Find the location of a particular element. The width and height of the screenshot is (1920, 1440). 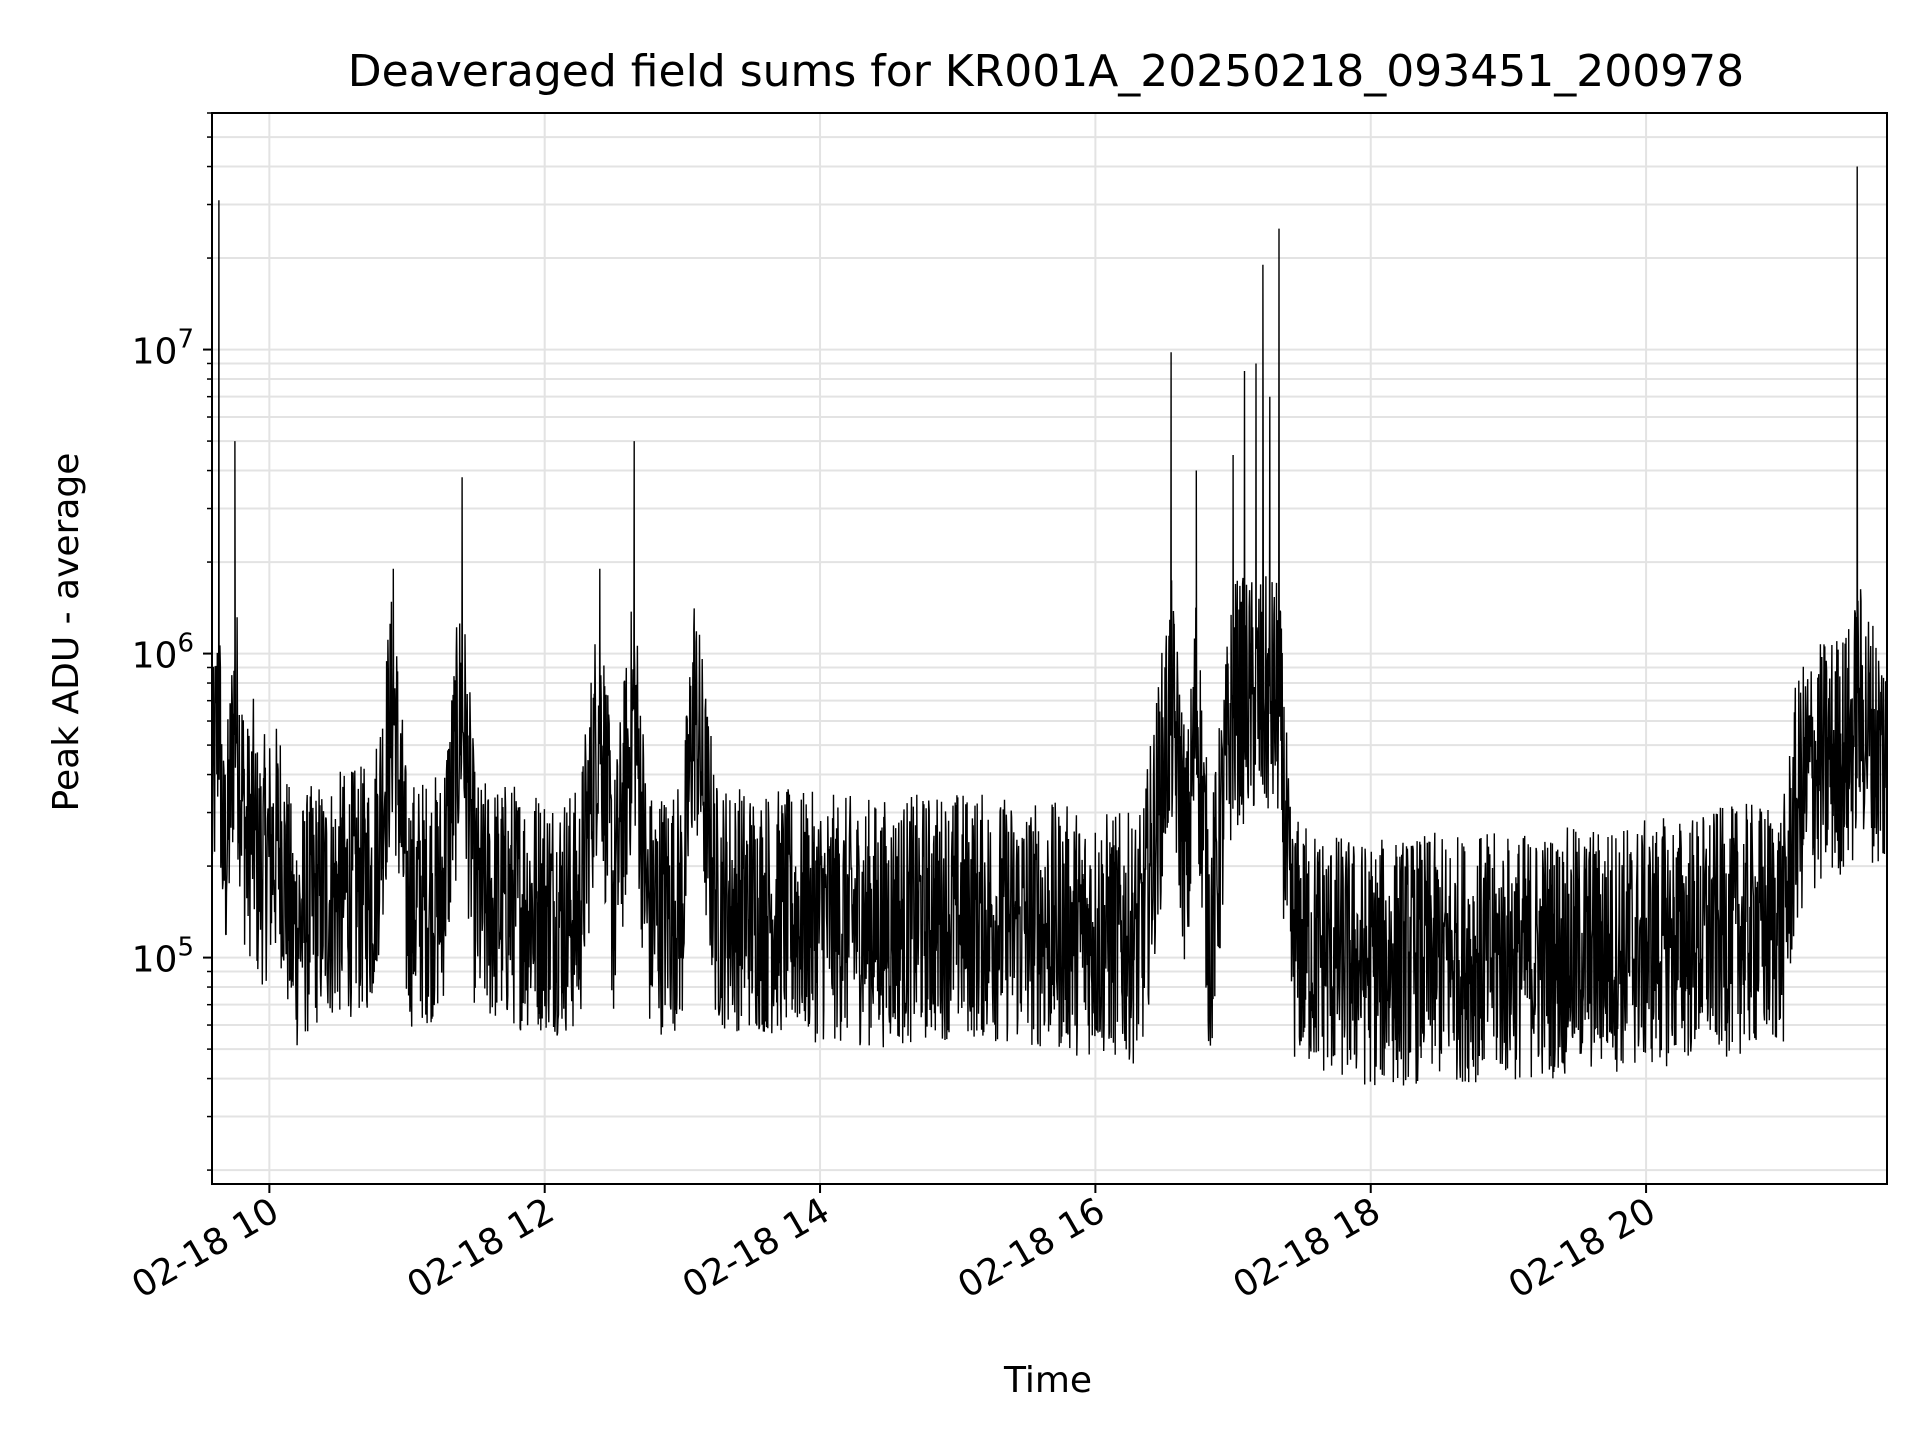

y-axis-label: Peak ADU - average is located at coordinates (66, 632).